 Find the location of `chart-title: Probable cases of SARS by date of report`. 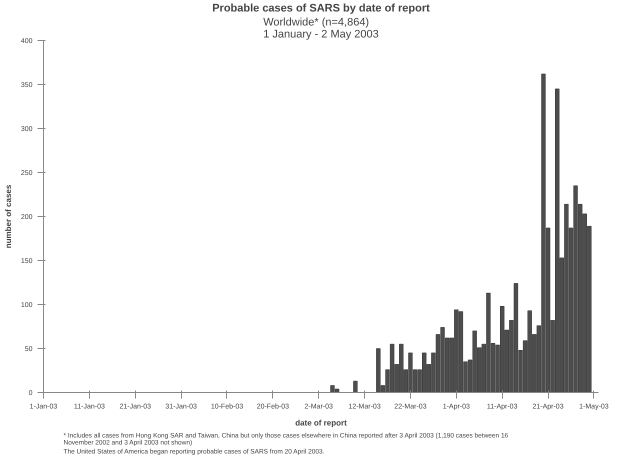

chart-title: Probable cases of SARS by date of report is located at coordinates (321, 8).